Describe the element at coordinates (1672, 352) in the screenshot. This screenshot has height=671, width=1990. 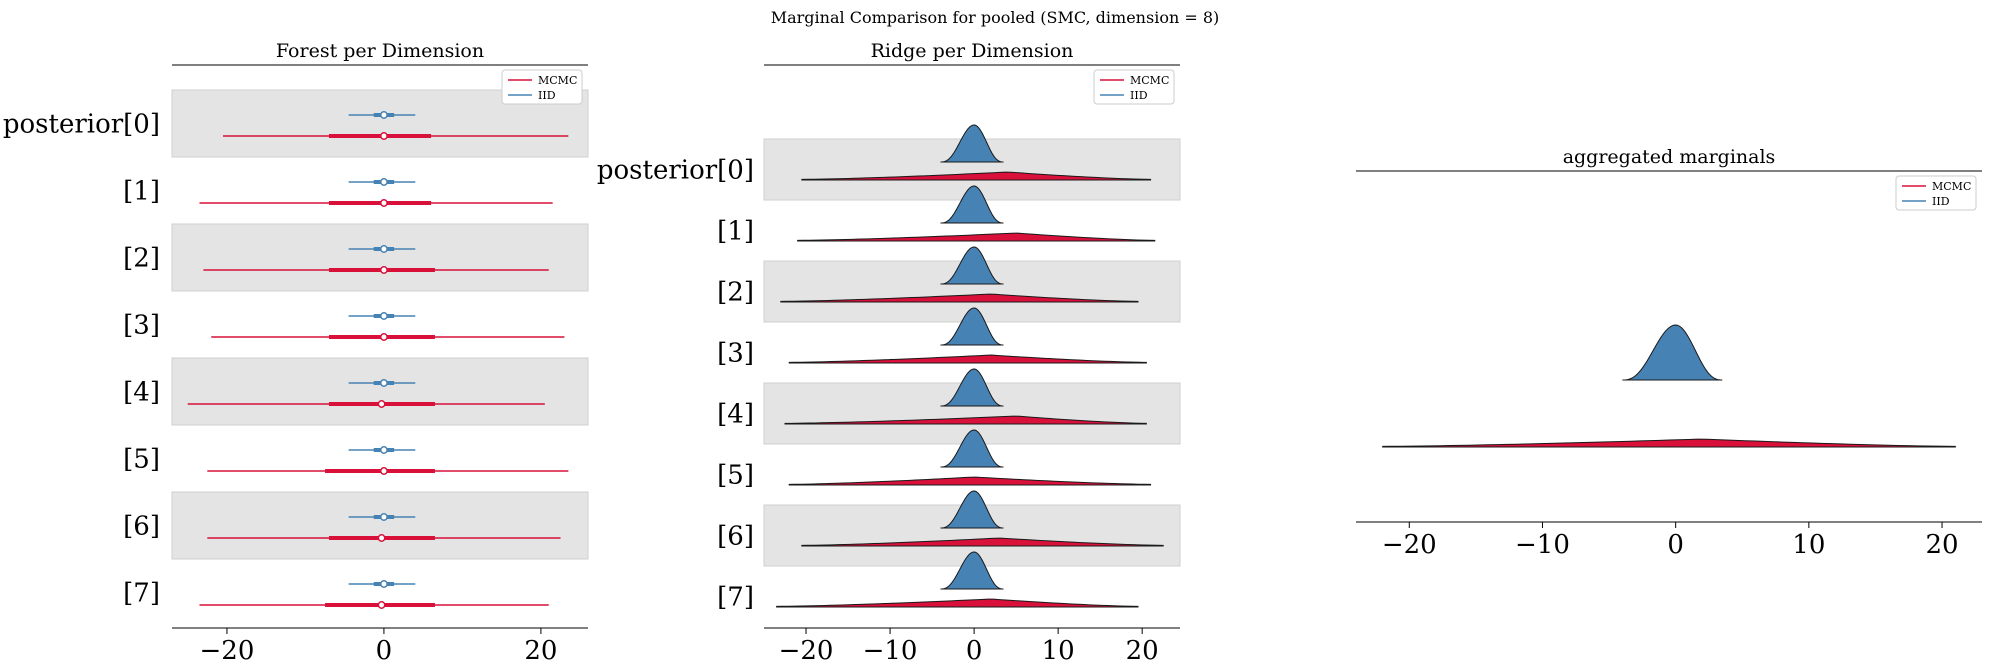
I see `aggregated-iid-density` at that location.